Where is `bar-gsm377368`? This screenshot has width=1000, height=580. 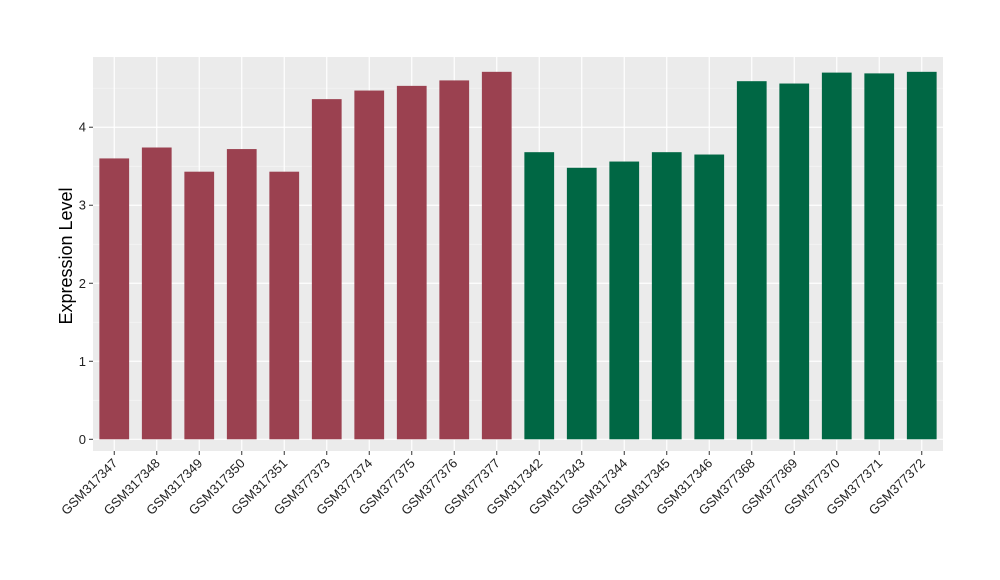 bar-gsm377368 is located at coordinates (751, 260).